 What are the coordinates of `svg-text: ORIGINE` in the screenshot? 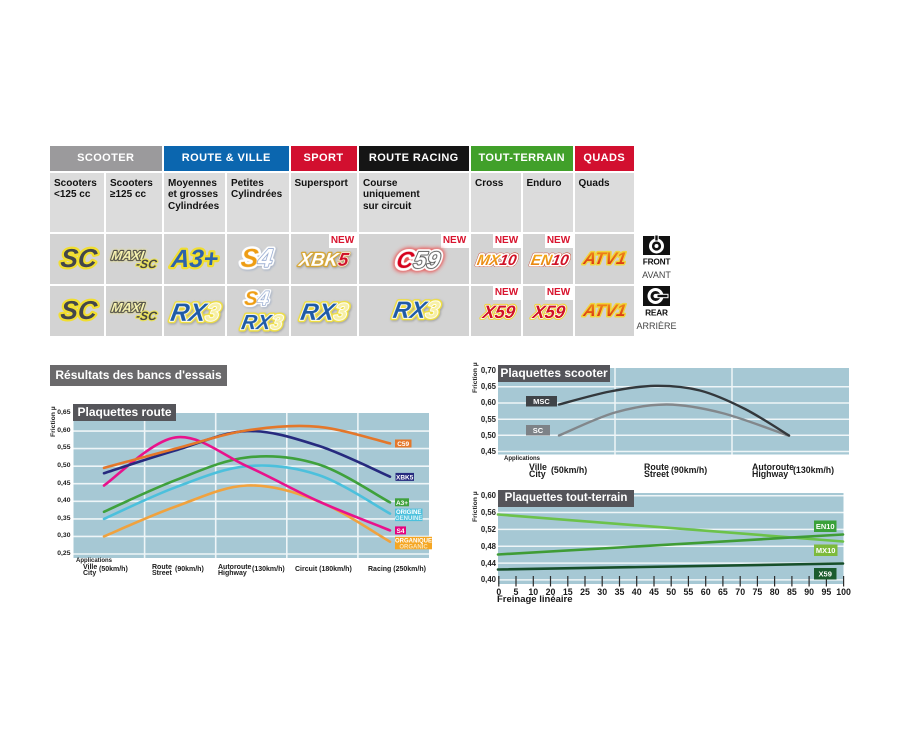 It's located at (408, 513).